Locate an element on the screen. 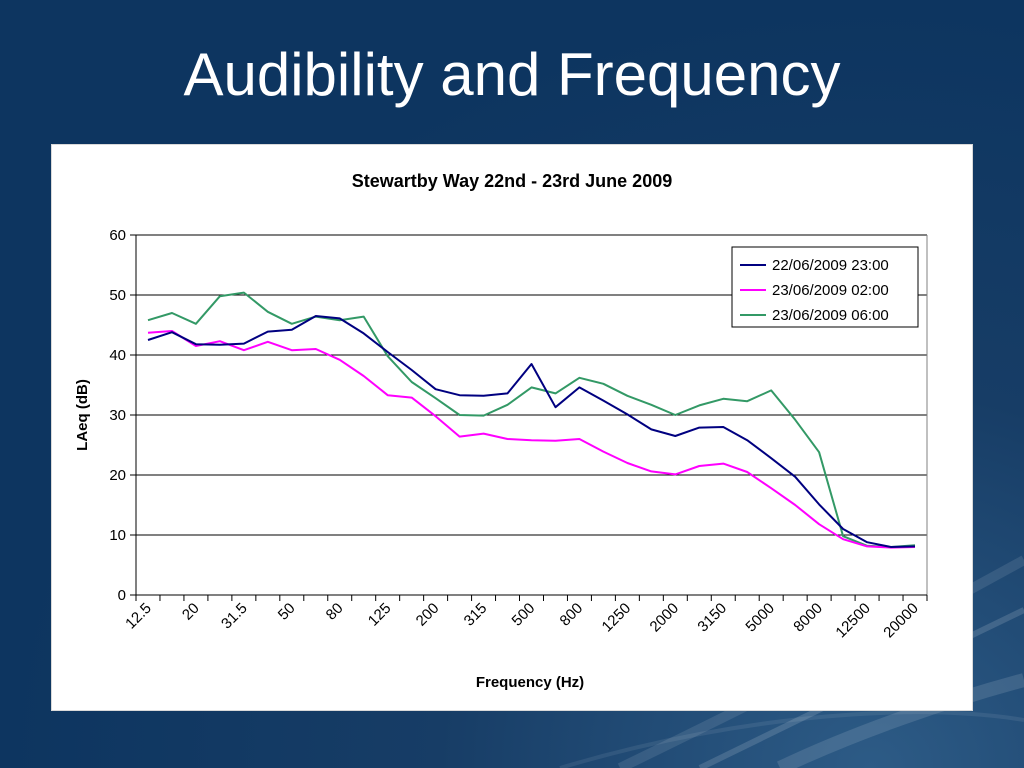 The image size is (1024, 768). x-tick-label: 1250 is located at coordinates (617, 618).